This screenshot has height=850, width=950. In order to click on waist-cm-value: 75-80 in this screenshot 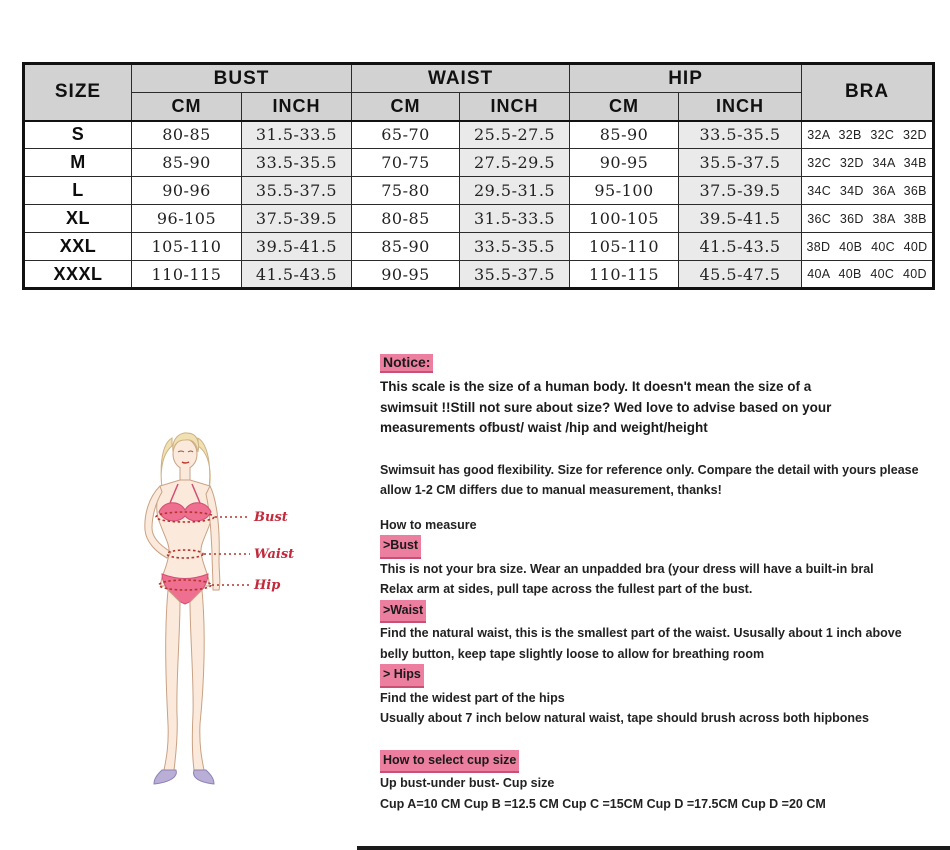, I will do `click(406, 190)`.